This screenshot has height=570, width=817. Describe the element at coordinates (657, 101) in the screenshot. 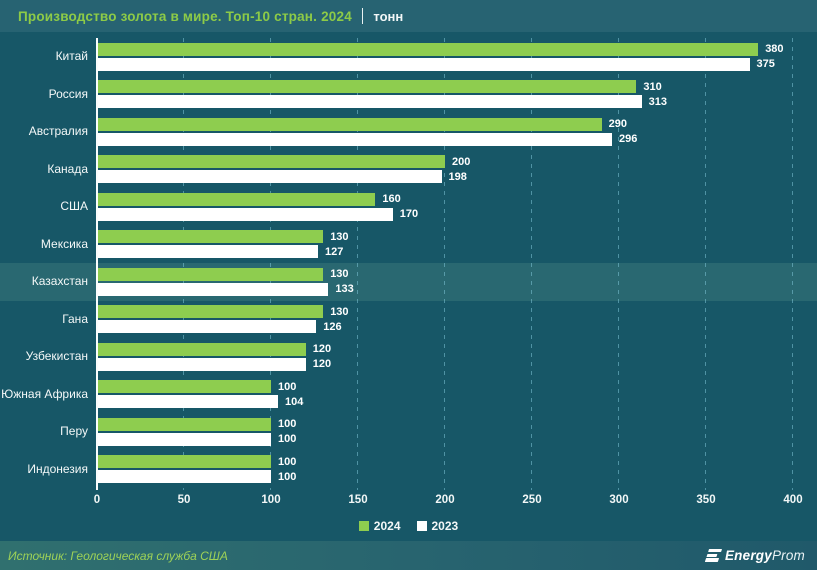

I see `bar-value: 313` at that location.